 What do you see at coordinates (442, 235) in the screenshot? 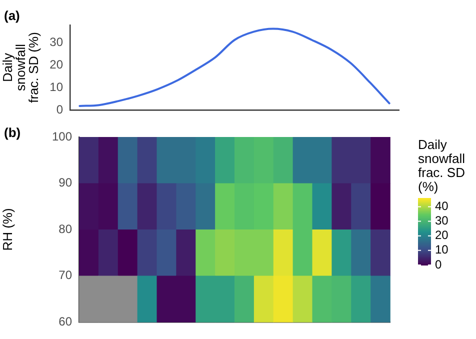
I see `color-bar-label: 20` at bounding box center [442, 235].